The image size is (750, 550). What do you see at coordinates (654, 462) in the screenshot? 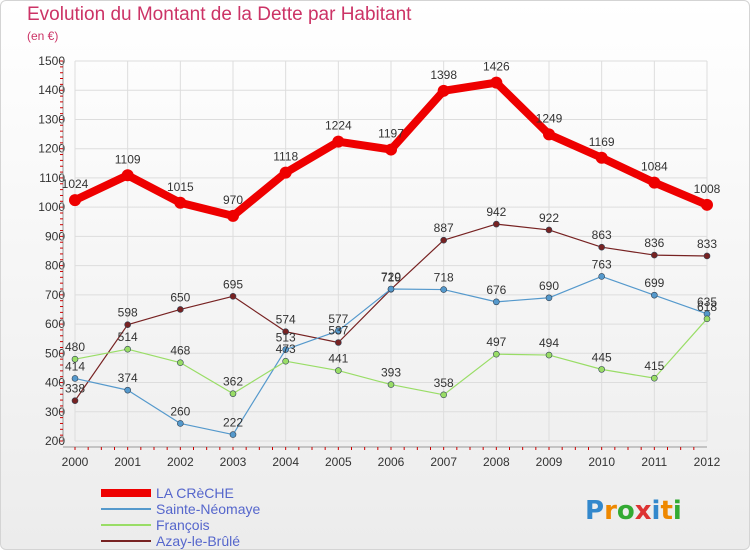
I see `x-tick-label: 2011` at bounding box center [654, 462].